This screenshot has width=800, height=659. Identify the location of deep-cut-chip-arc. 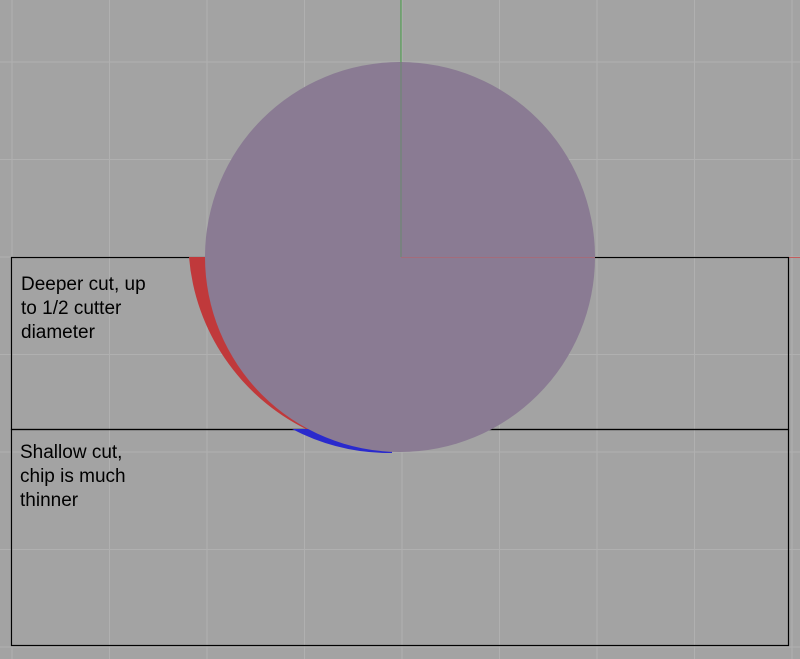
(250, 343).